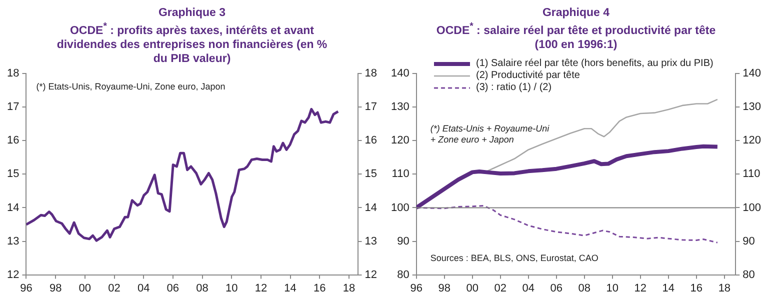 Image resolution: width=768 pixels, height=300 pixels. Describe the element at coordinates (752, 208) in the screenshot. I see `y2-tick-label: 100` at that location.